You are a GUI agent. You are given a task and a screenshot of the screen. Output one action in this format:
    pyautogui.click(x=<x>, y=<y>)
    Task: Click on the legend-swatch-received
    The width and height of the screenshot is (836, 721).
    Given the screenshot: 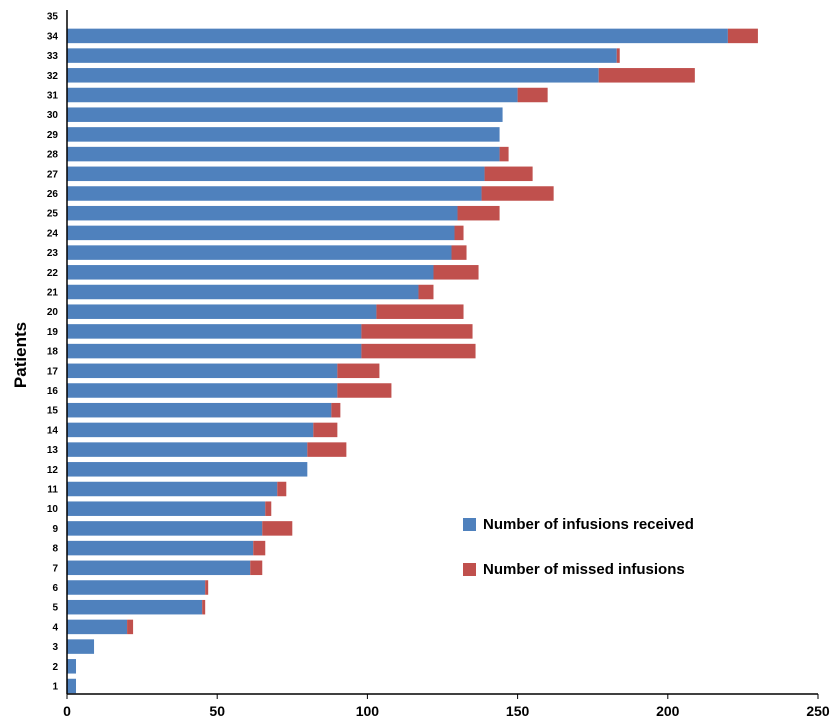 What is the action you would take?
    pyautogui.click(x=469, y=524)
    